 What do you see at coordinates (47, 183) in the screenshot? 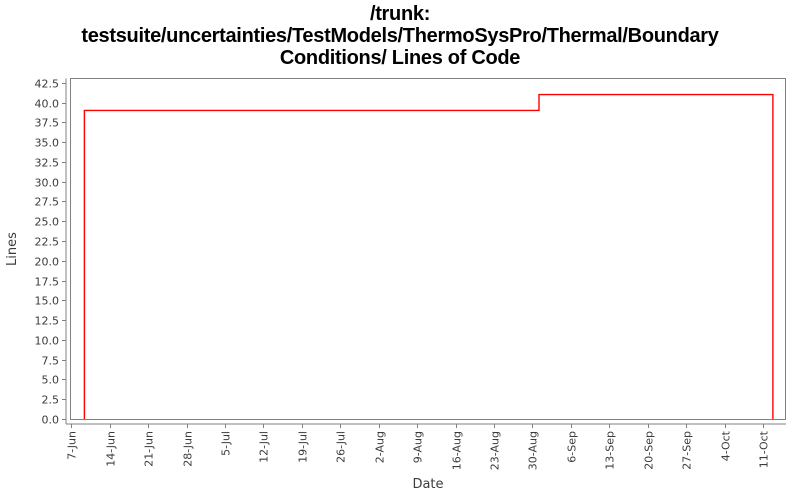
I see `y-tick-label: 30.0` at bounding box center [47, 183].